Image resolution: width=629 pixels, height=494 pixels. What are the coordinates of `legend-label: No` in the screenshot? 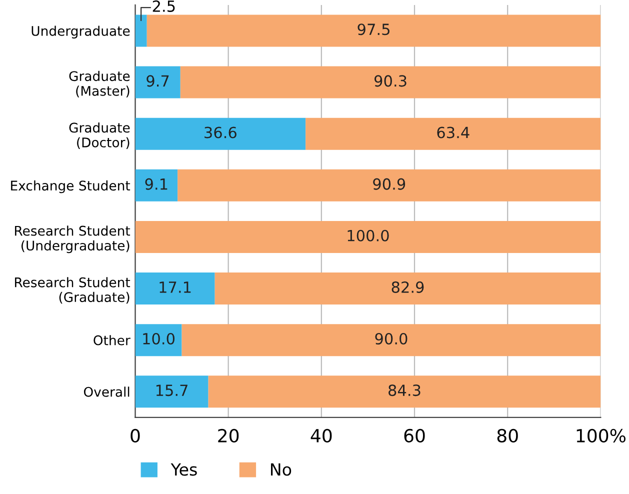 It's located at (281, 469).